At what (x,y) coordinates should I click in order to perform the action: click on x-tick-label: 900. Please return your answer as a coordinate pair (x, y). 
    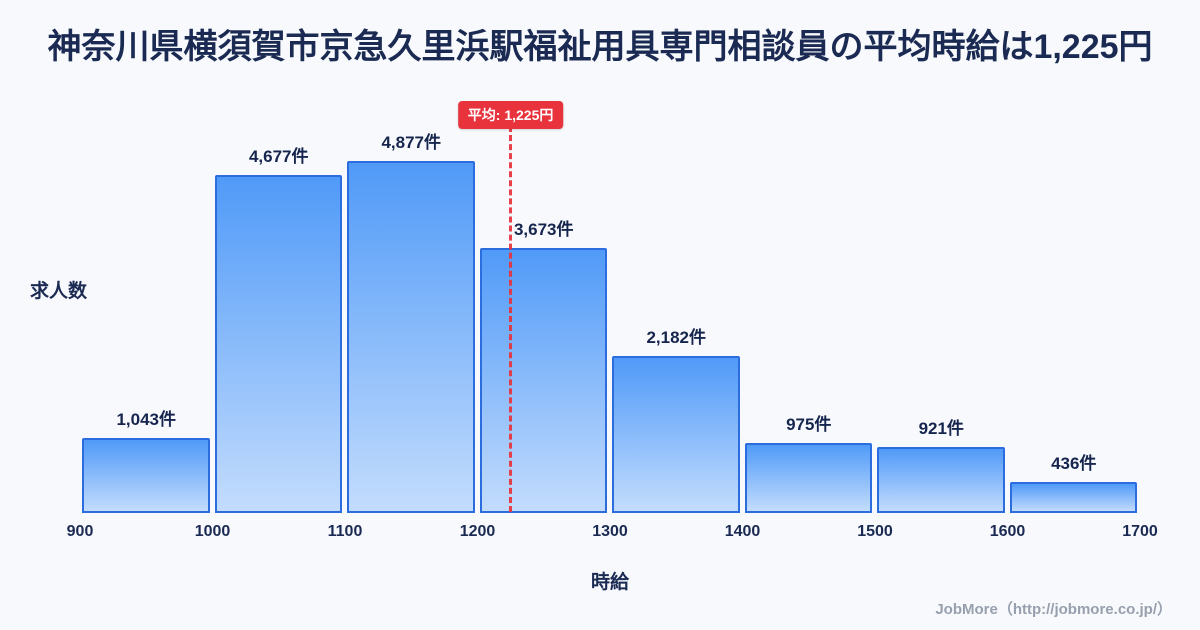
    Looking at the image, I should click on (80, 531).